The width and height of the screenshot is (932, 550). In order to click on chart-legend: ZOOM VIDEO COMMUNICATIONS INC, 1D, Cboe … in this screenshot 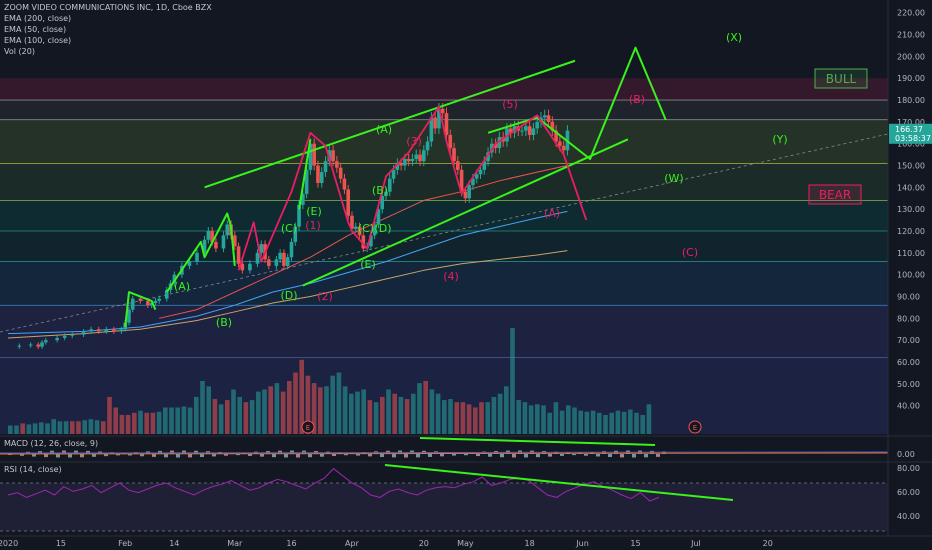, I will do `click(108, 29)`.